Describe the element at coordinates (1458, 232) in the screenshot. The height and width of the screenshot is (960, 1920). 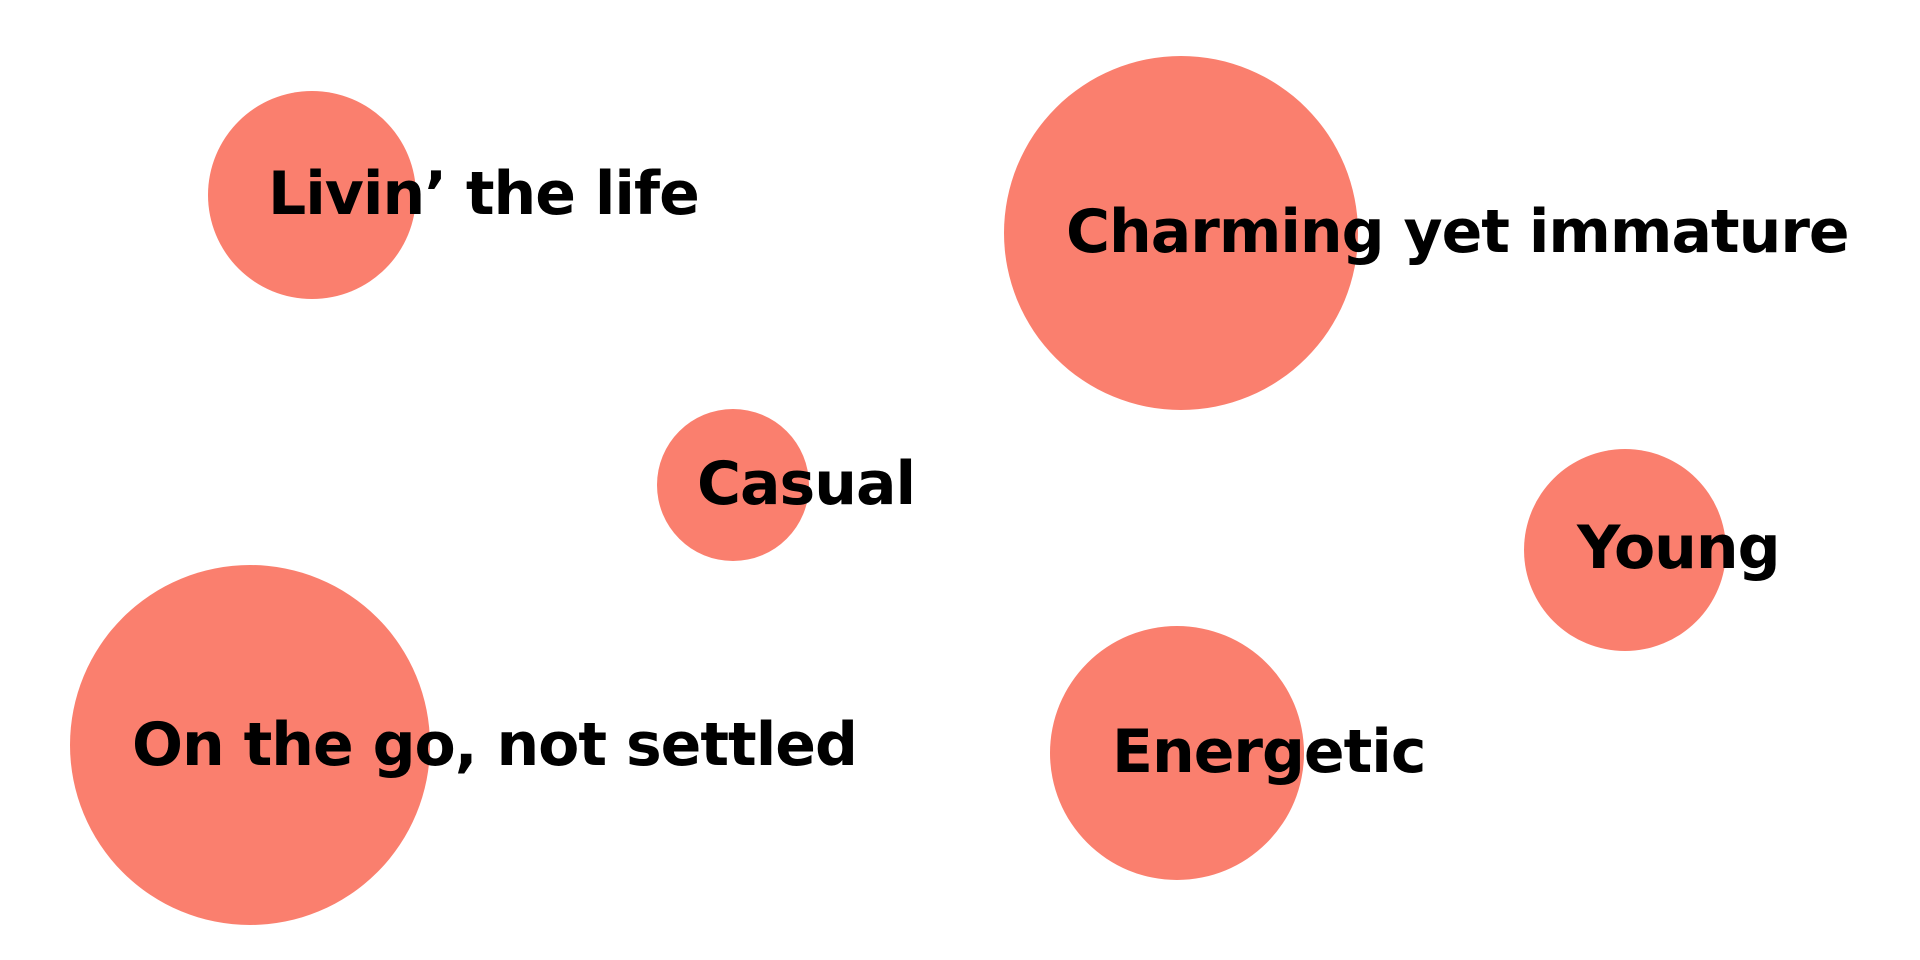
I see `label-charming-yet-immature: Charming yet immature` at that location.